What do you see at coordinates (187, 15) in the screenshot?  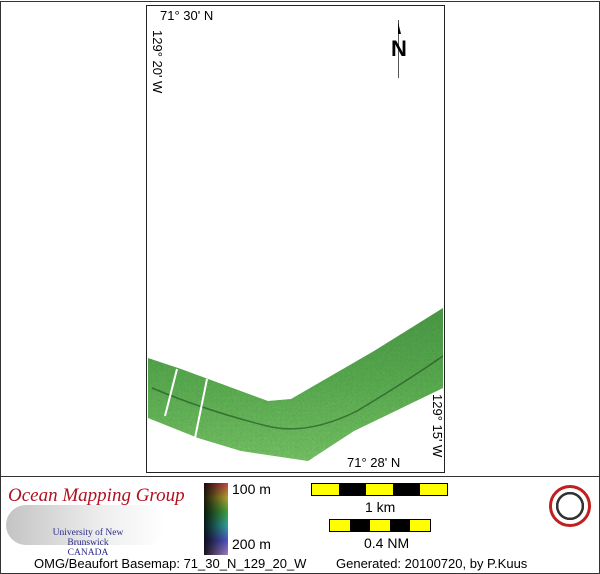 I see `latitude-top-label: 71° 30' N` at bounding box center [187, 15].